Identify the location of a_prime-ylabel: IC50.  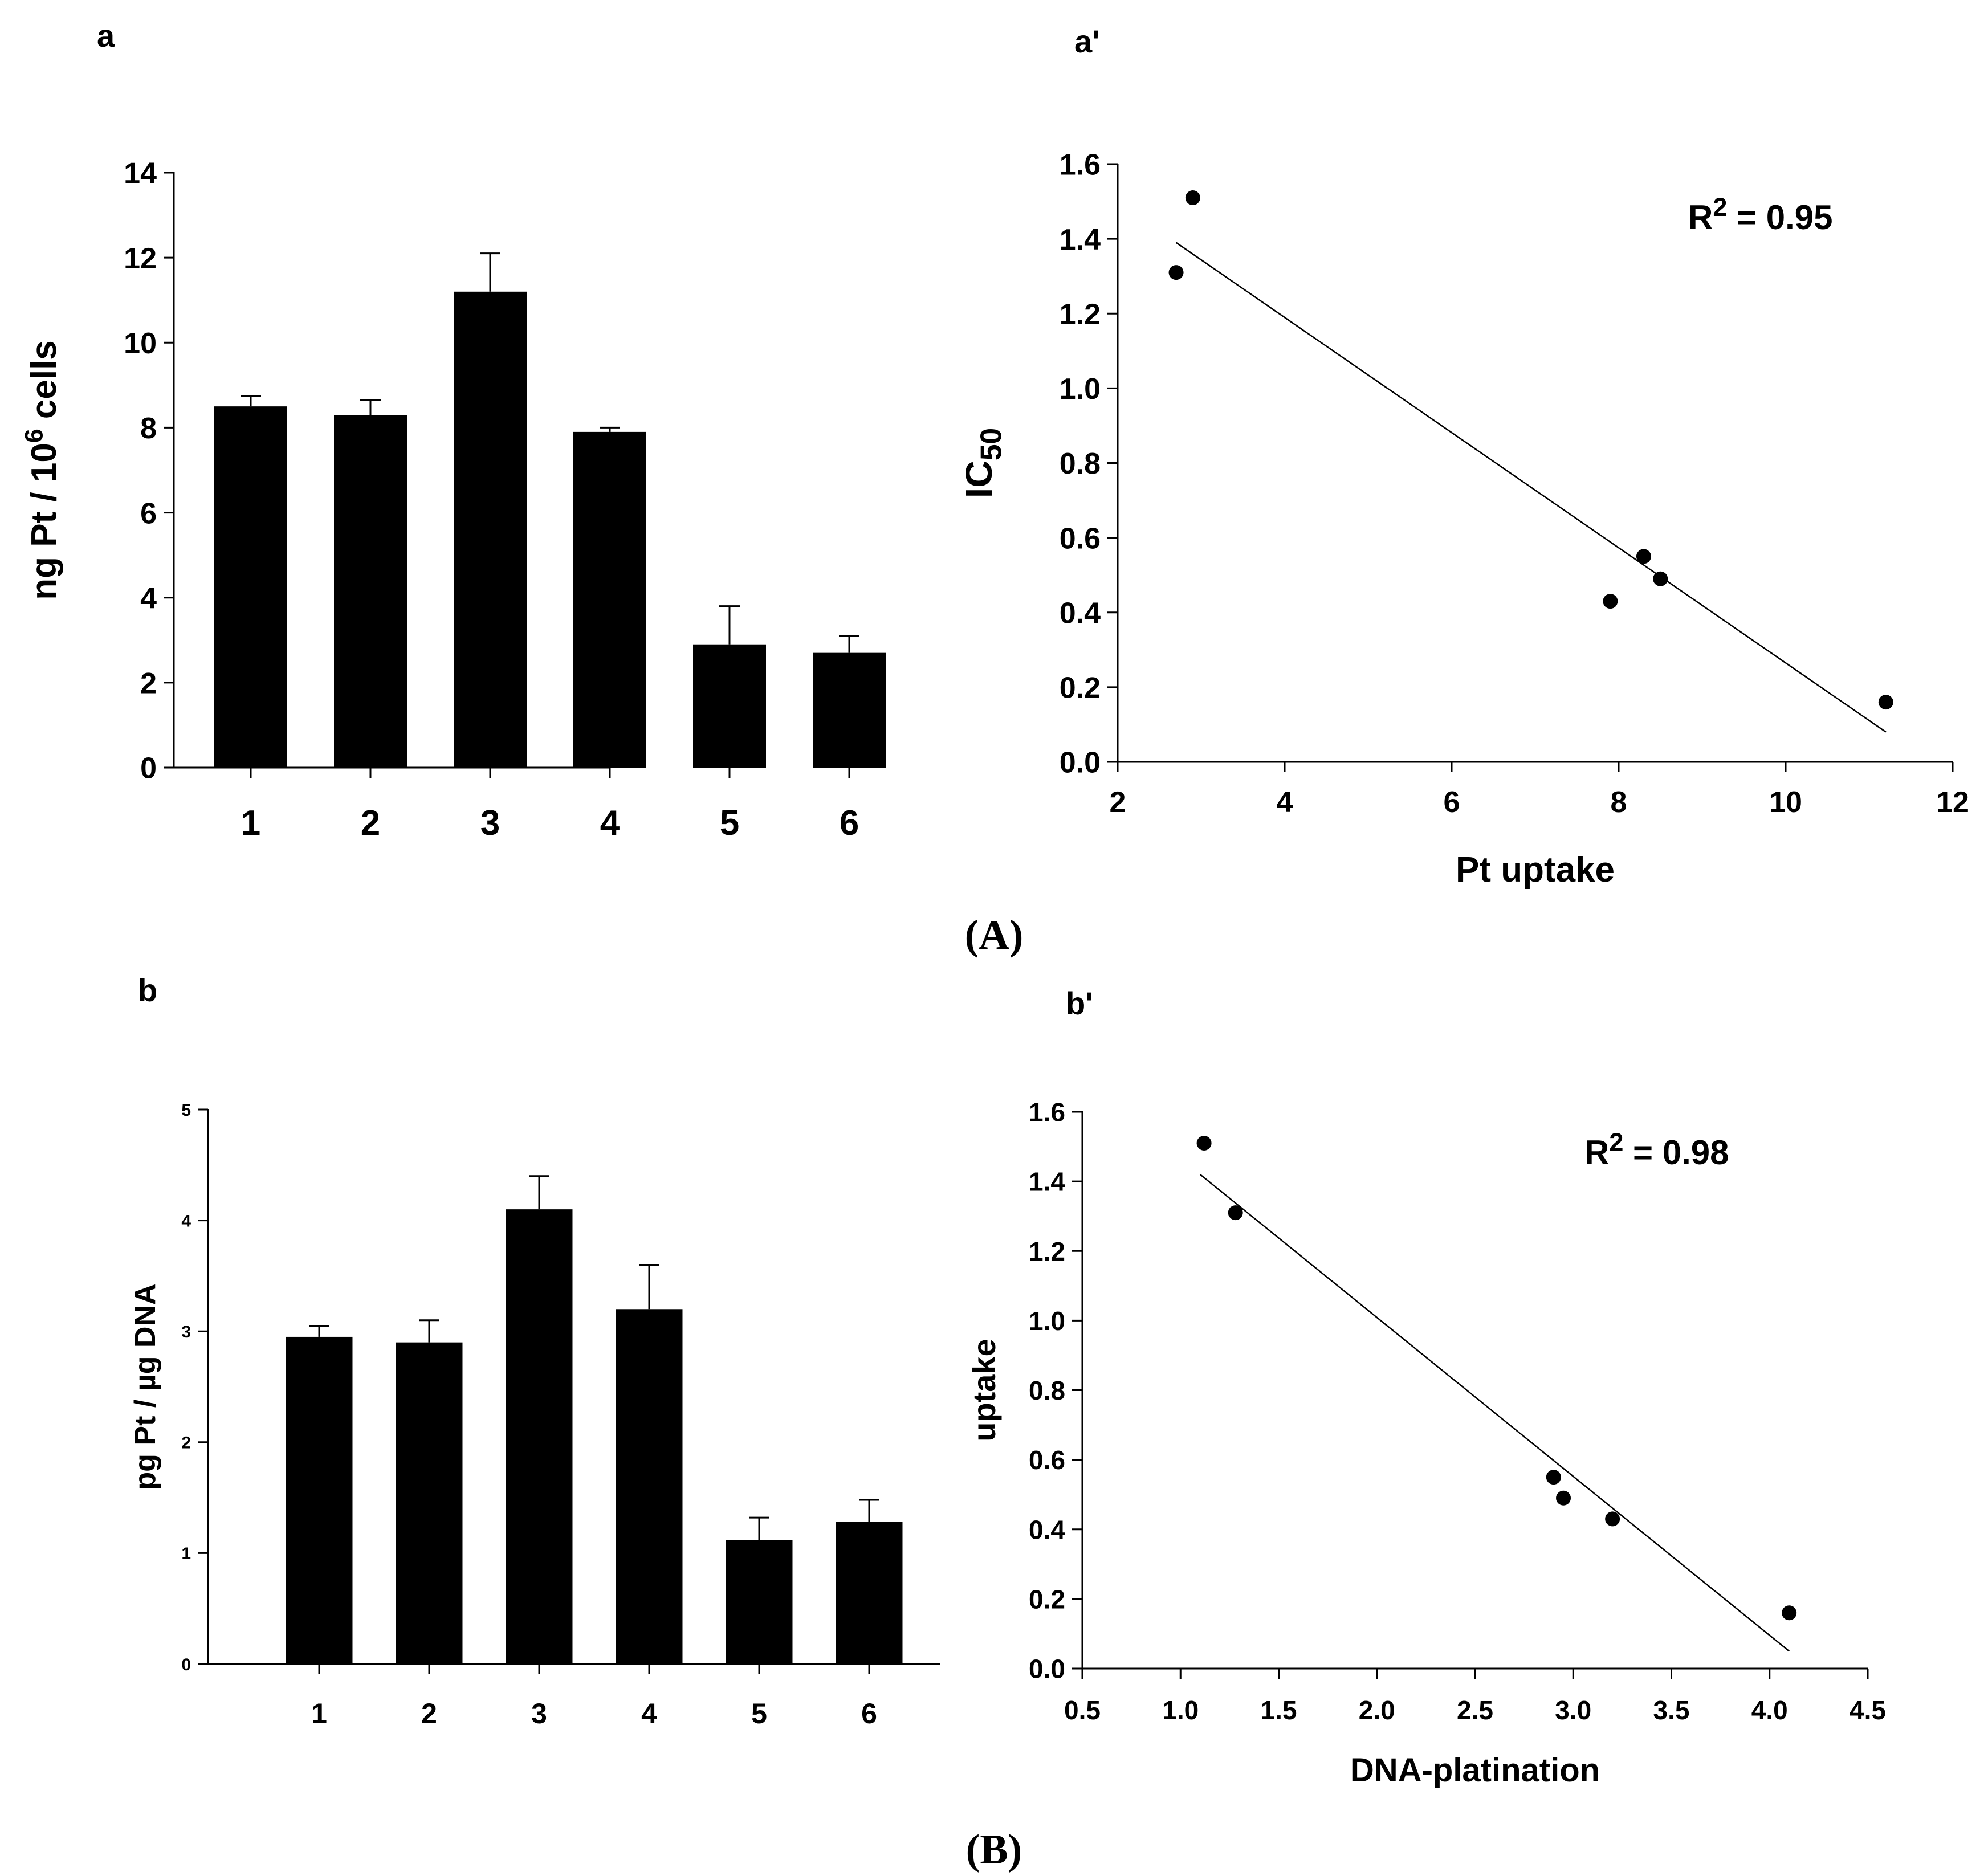
(983, 463).